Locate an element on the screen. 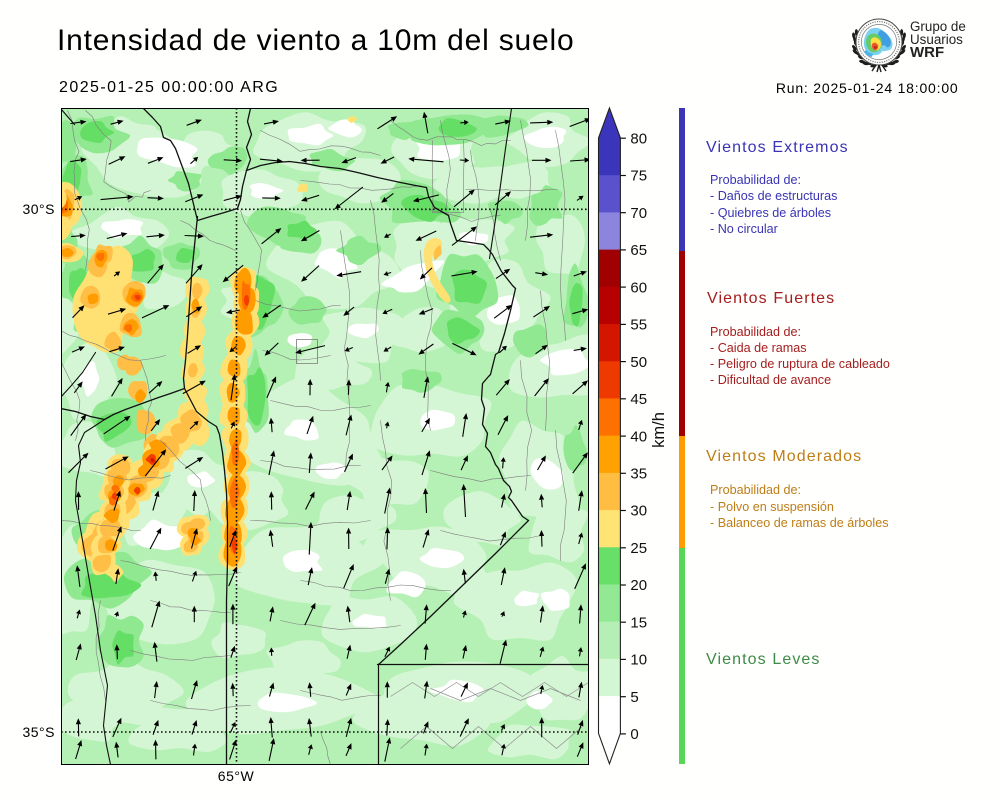 Image resolution: width=1000 pixels, height=800 pixels. svg-text: 45 is located at coordinates (638, 399).